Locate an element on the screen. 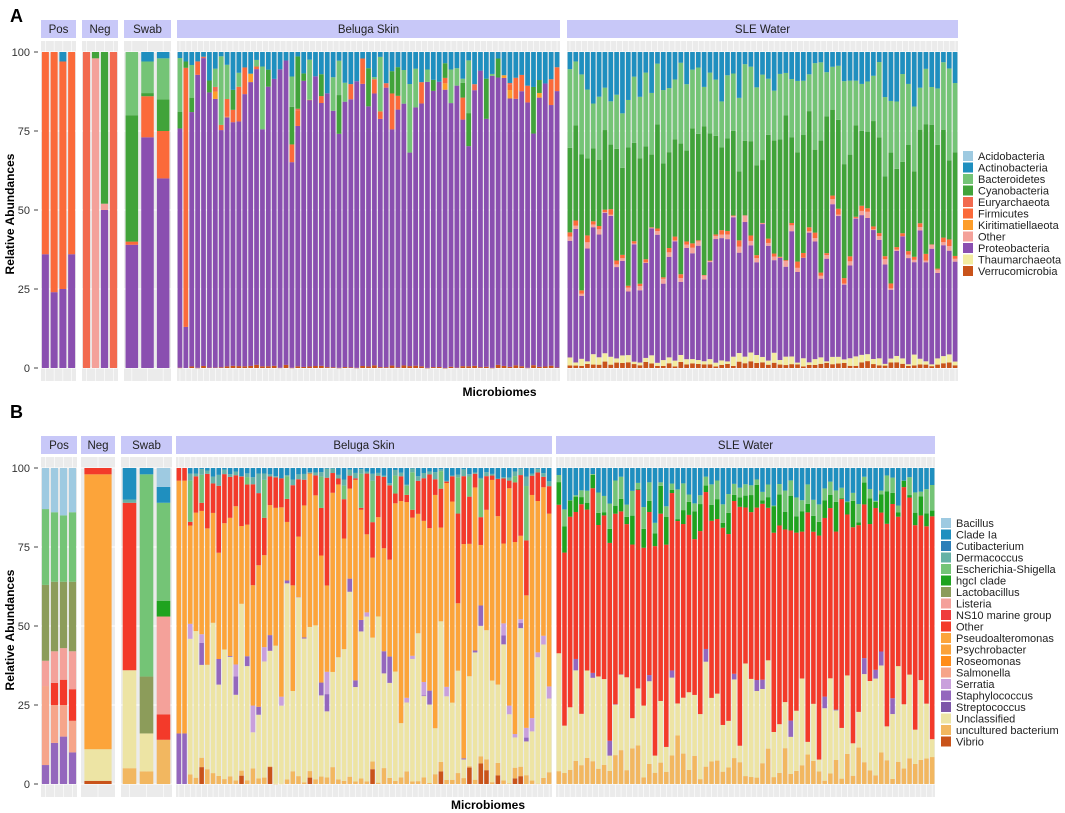 Image resolution: width=1065 pixels, height=813 pixels. legend-swatch is located at coordinates (968, 271).